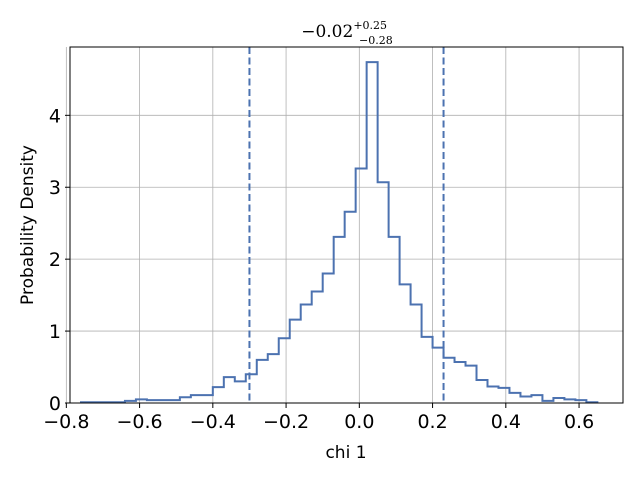  What do you see at coordinates (55, 404) in the screenshot?
I see `y-tick-label: 0` at bounding box center [55, 404].